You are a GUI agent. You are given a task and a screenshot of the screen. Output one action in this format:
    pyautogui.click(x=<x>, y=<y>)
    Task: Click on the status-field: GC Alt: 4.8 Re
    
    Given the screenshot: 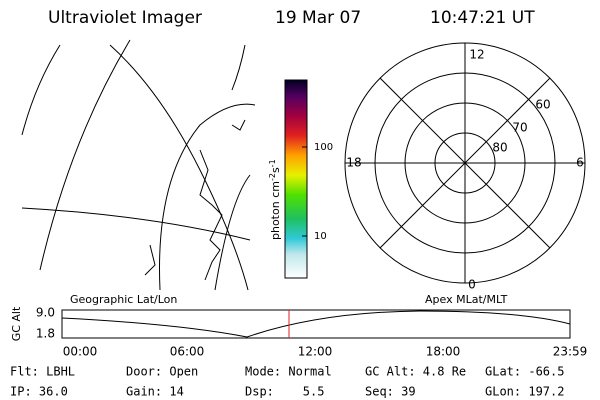 What is the action you would take?
    pyautogui.click(x=415, y=372)
    